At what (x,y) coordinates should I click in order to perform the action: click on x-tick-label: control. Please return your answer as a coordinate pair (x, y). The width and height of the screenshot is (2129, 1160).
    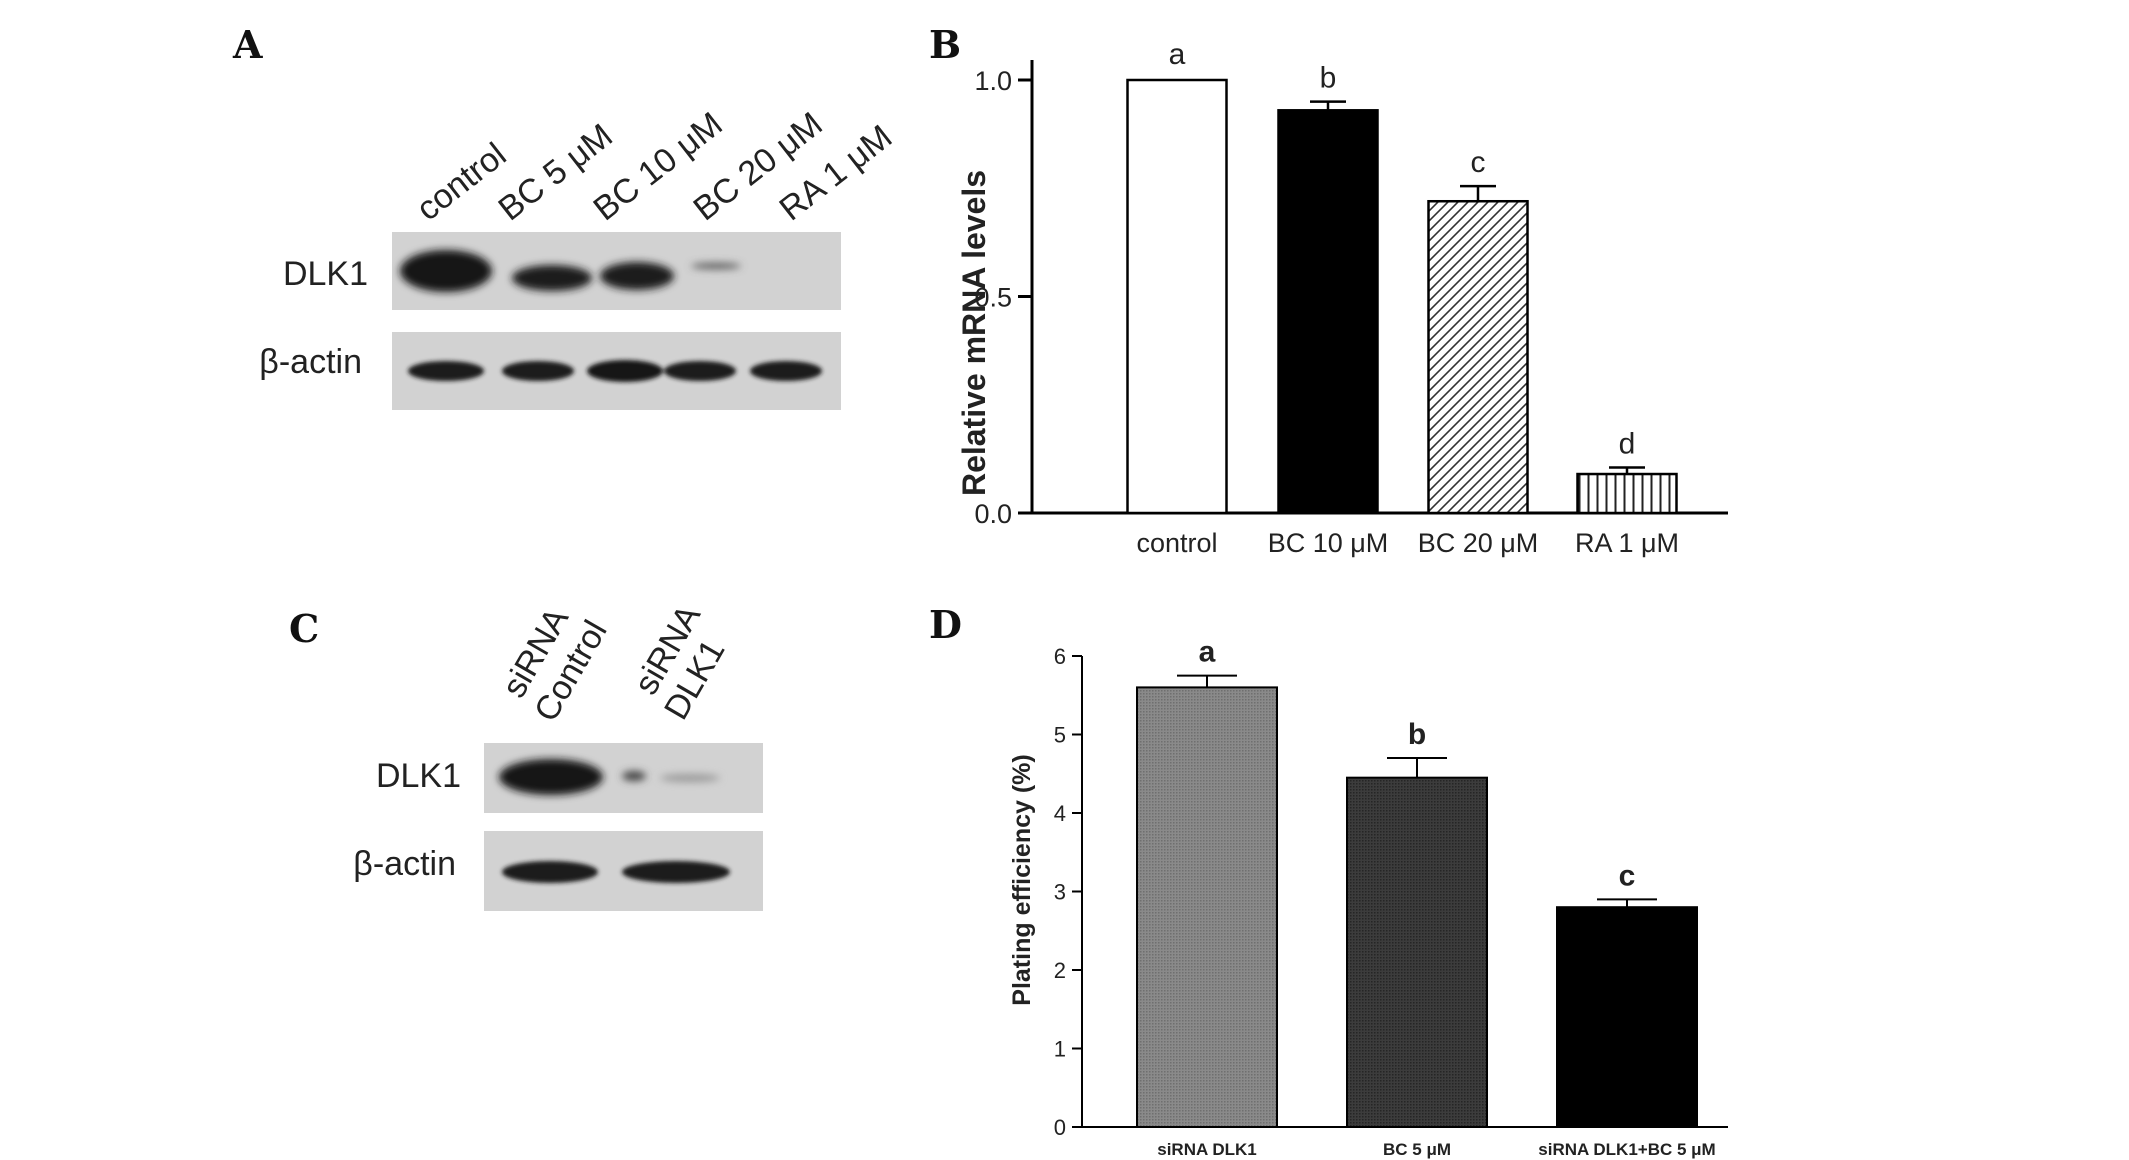
    Looking at the image, I should click on (1176, 543).